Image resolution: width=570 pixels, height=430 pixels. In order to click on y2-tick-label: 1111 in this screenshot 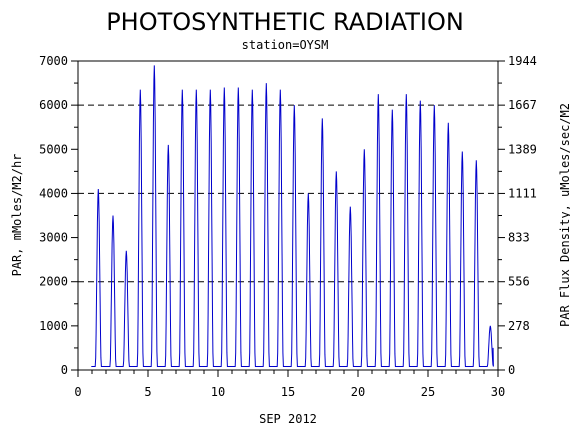, I will do `click(522, 193)`.